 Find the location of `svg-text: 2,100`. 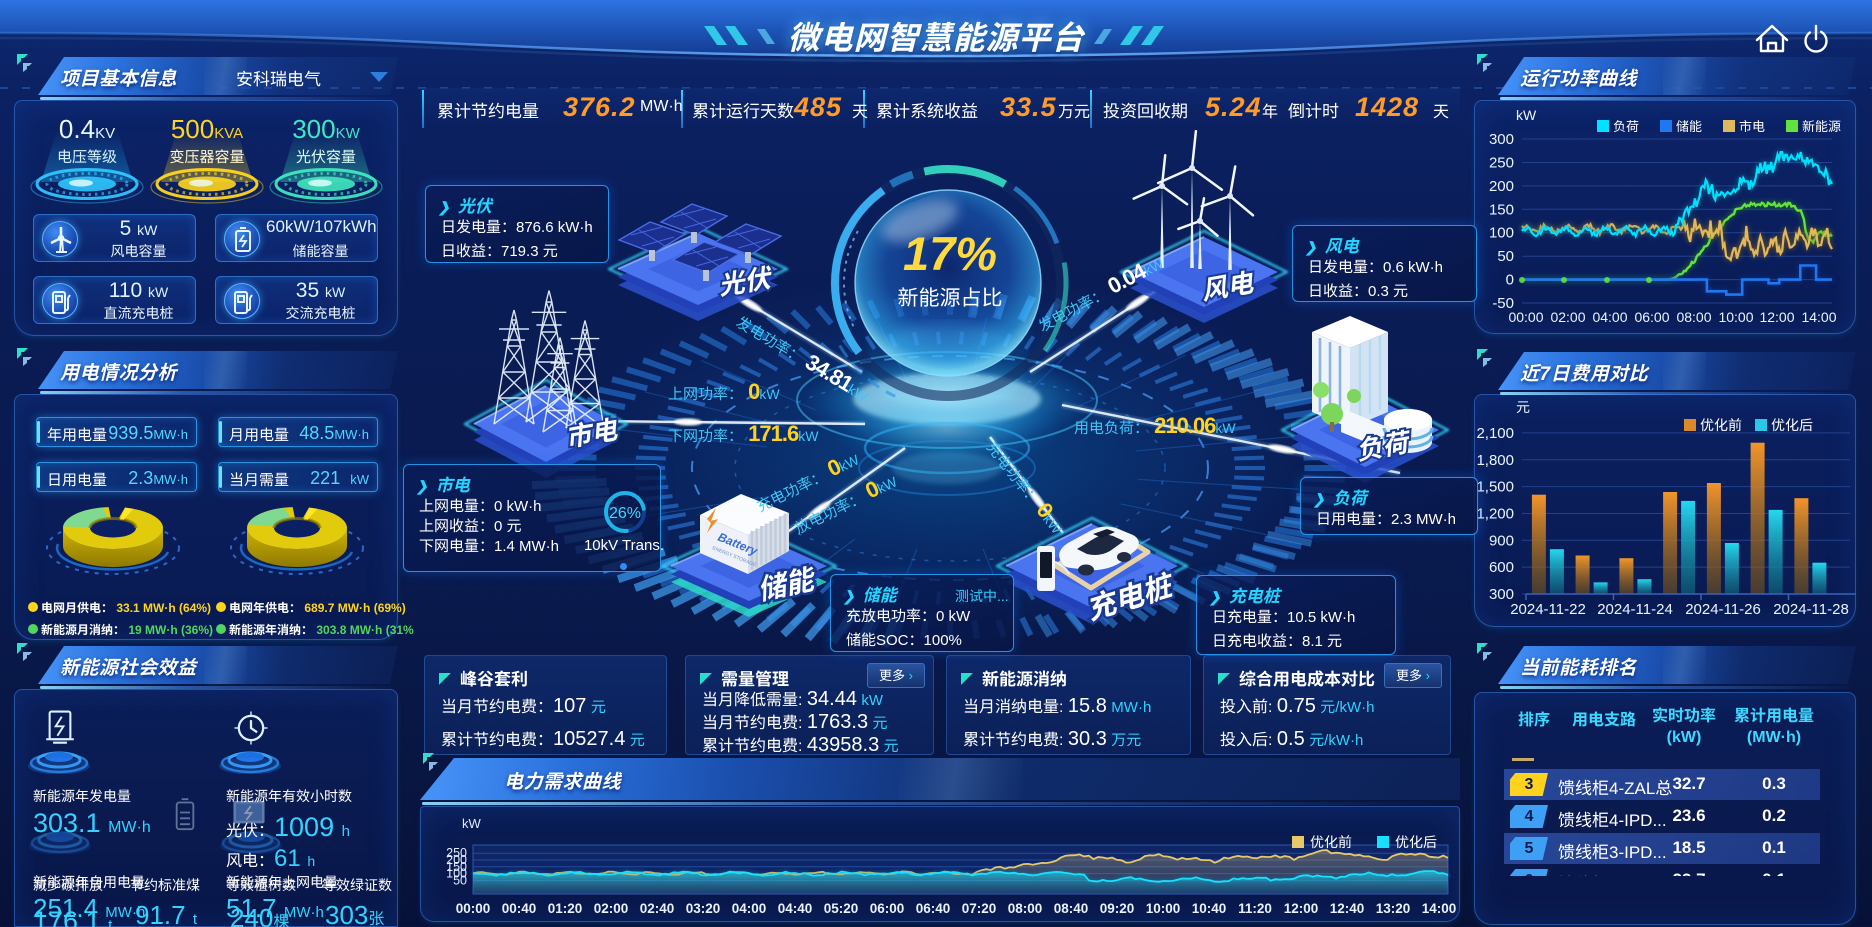

svg-text: 2,100 is located at coordinates (1495, 433).